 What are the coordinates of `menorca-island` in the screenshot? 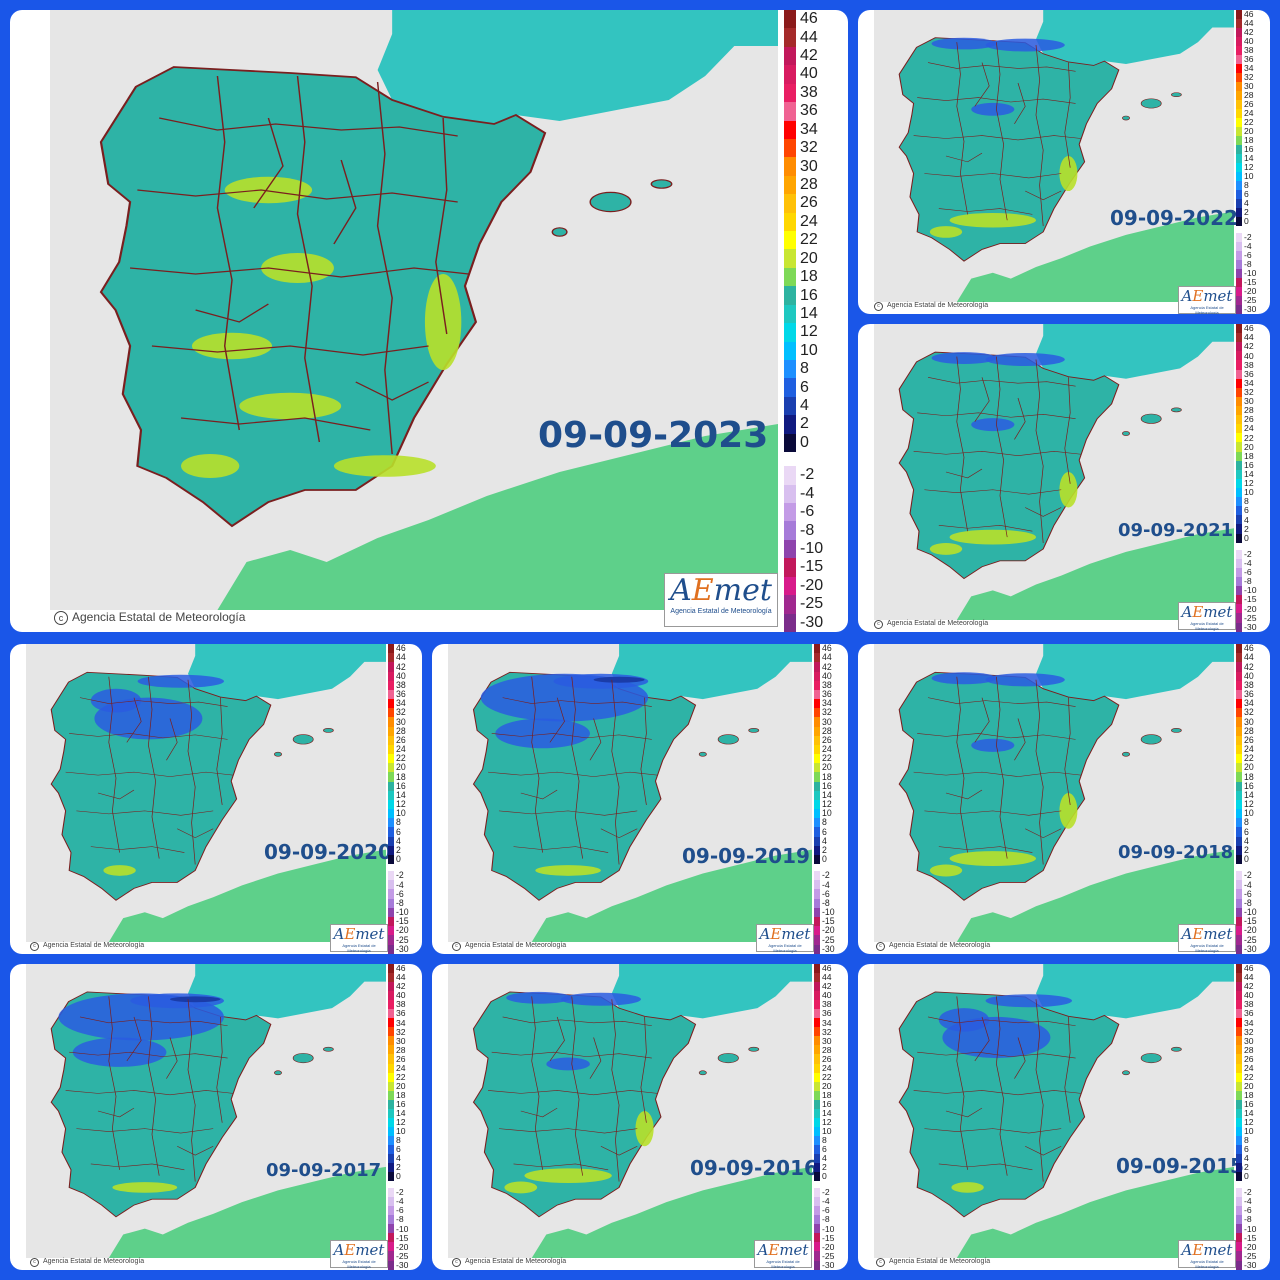 It's located at (328, 730).